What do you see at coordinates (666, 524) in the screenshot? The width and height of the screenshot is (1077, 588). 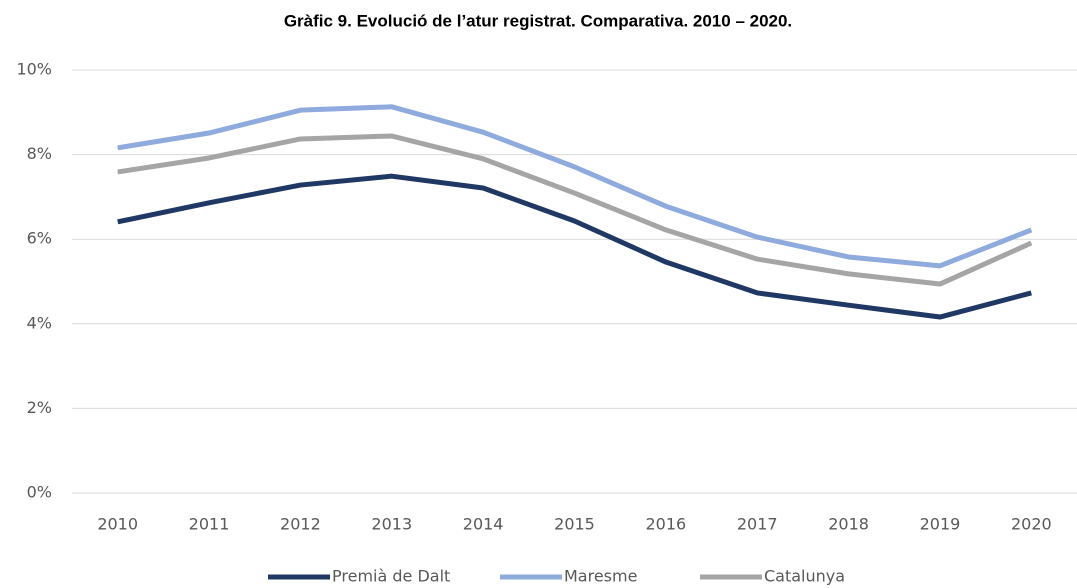 I see `x-tick-label: 2016` at bounding box center [666, 524].